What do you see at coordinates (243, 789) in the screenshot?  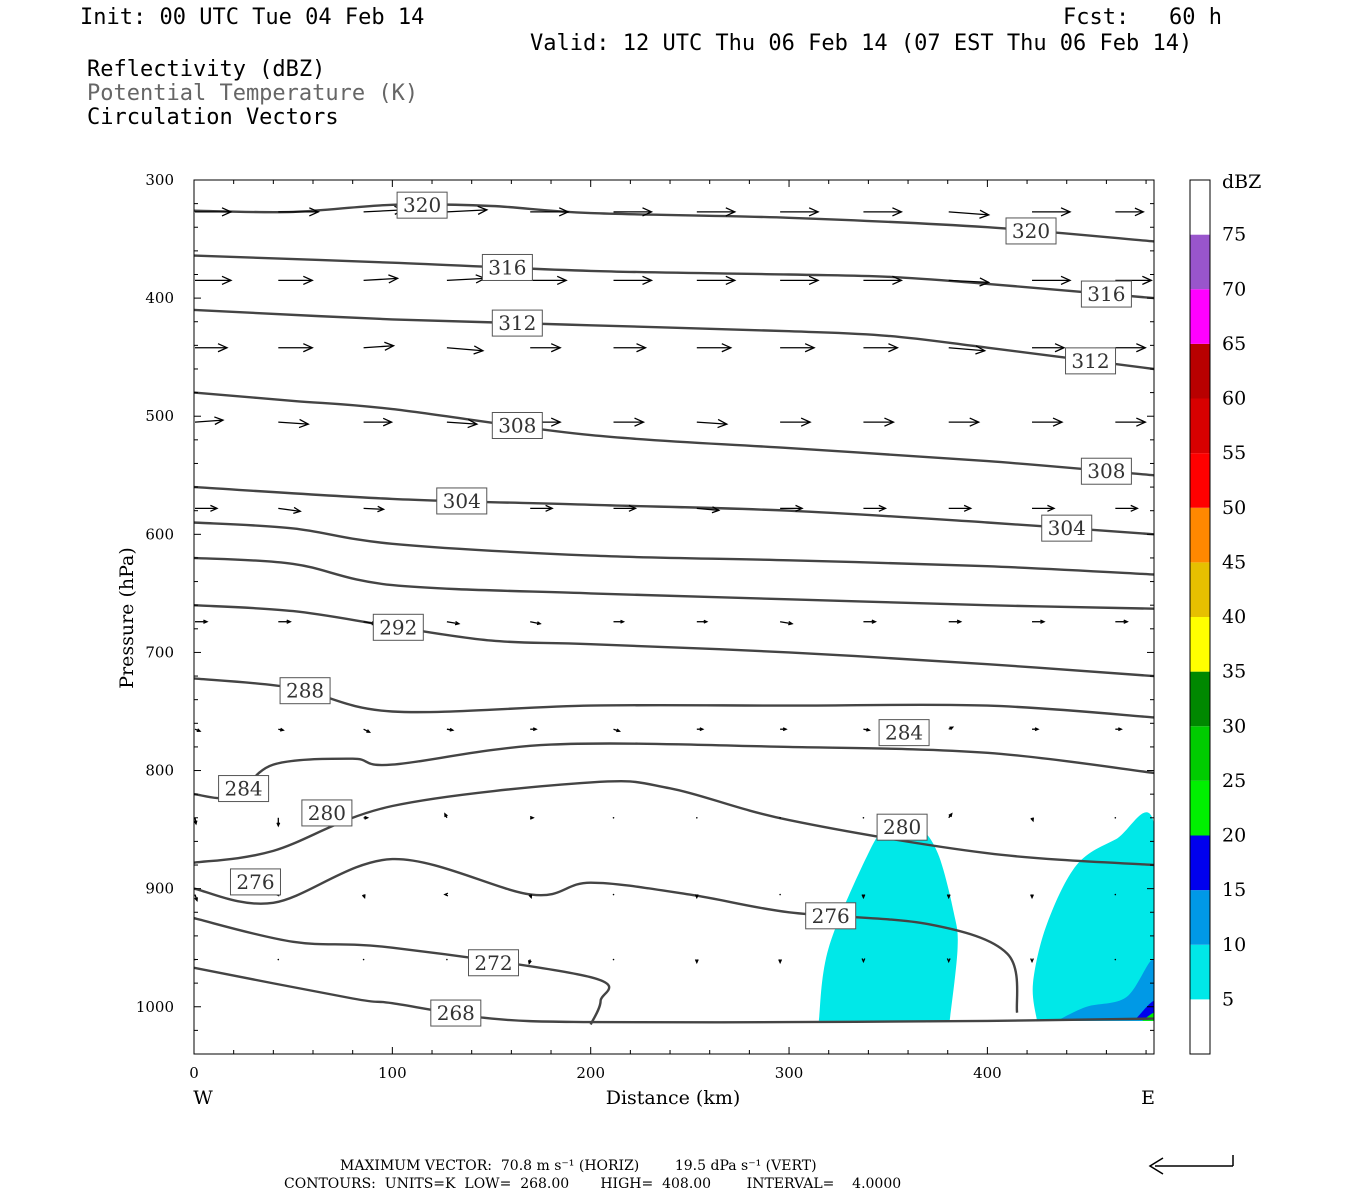 I see `contour-label-284: 284` at bounding box center [243, 789].